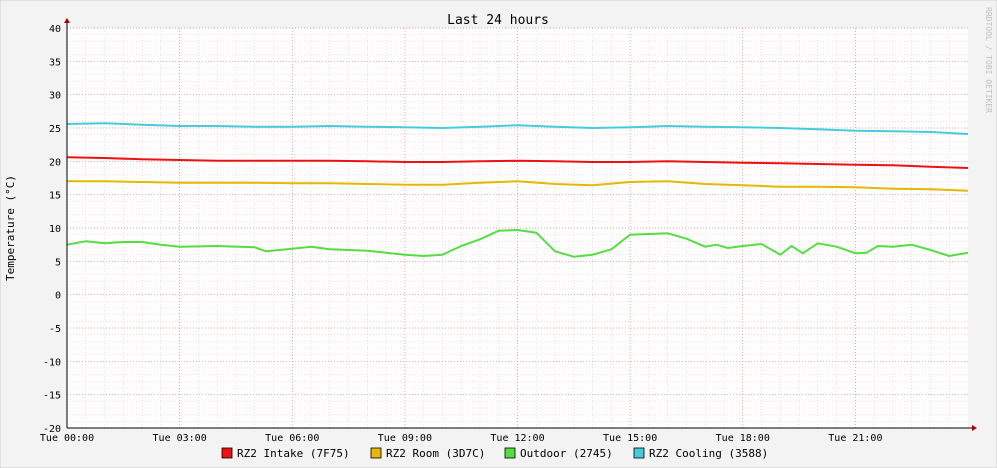  I want to click on watermark: RRDTOOL / TOBI OETIKER, so click(988, 60).